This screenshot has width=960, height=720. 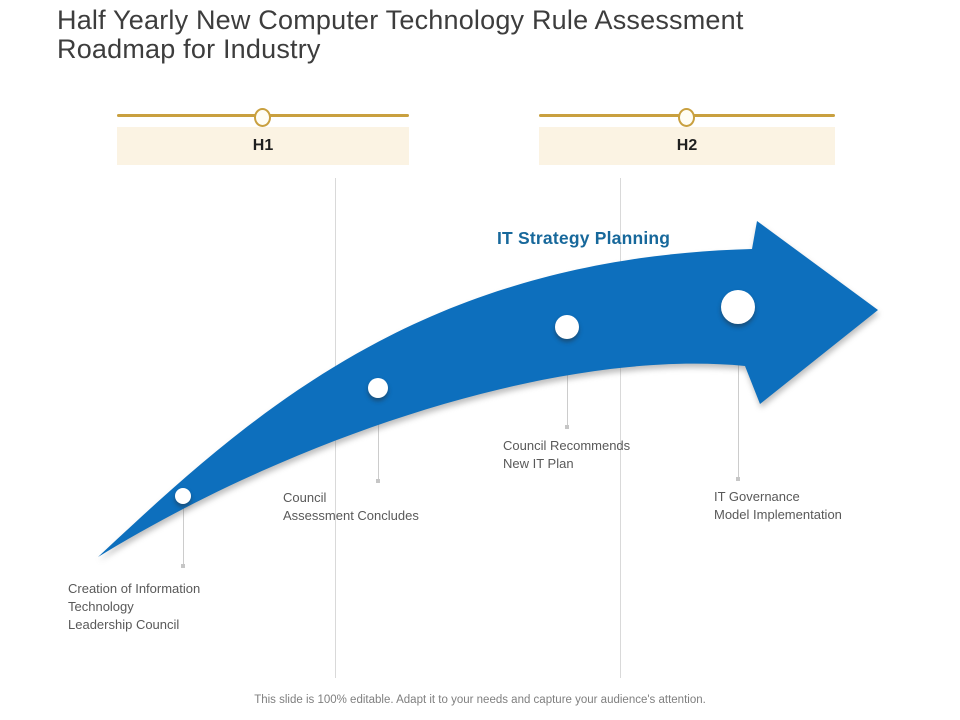 I want to click on milestone-label-4-line-2: Model Implementation, so click(x=778, y=514).